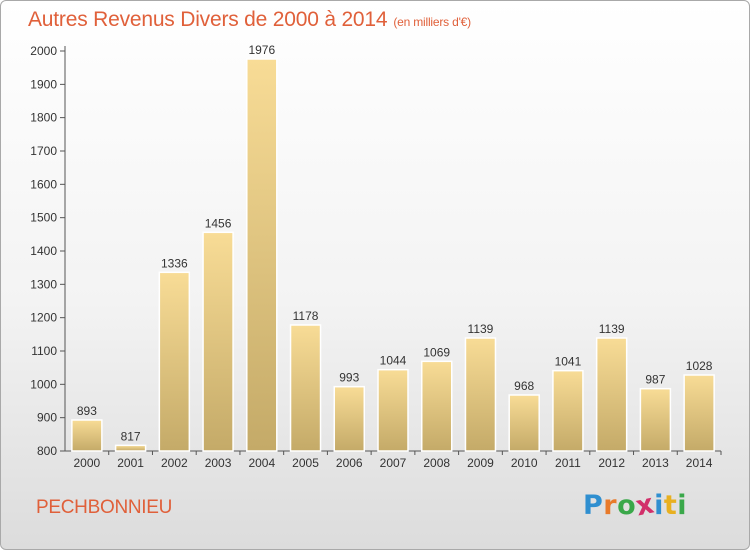 This screenshot has height=550, width=750. What do you see at coordinates (699, 413) in the screenshot?
I see `bar-2014` at bounding box center [699, 413].